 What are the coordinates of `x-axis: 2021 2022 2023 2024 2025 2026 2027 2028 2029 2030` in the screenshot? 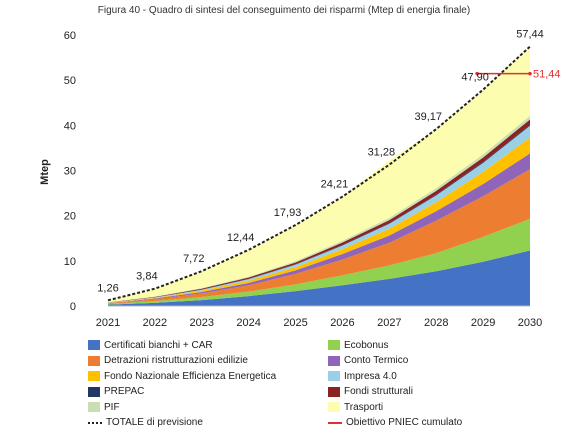 It's located at (319, 317).